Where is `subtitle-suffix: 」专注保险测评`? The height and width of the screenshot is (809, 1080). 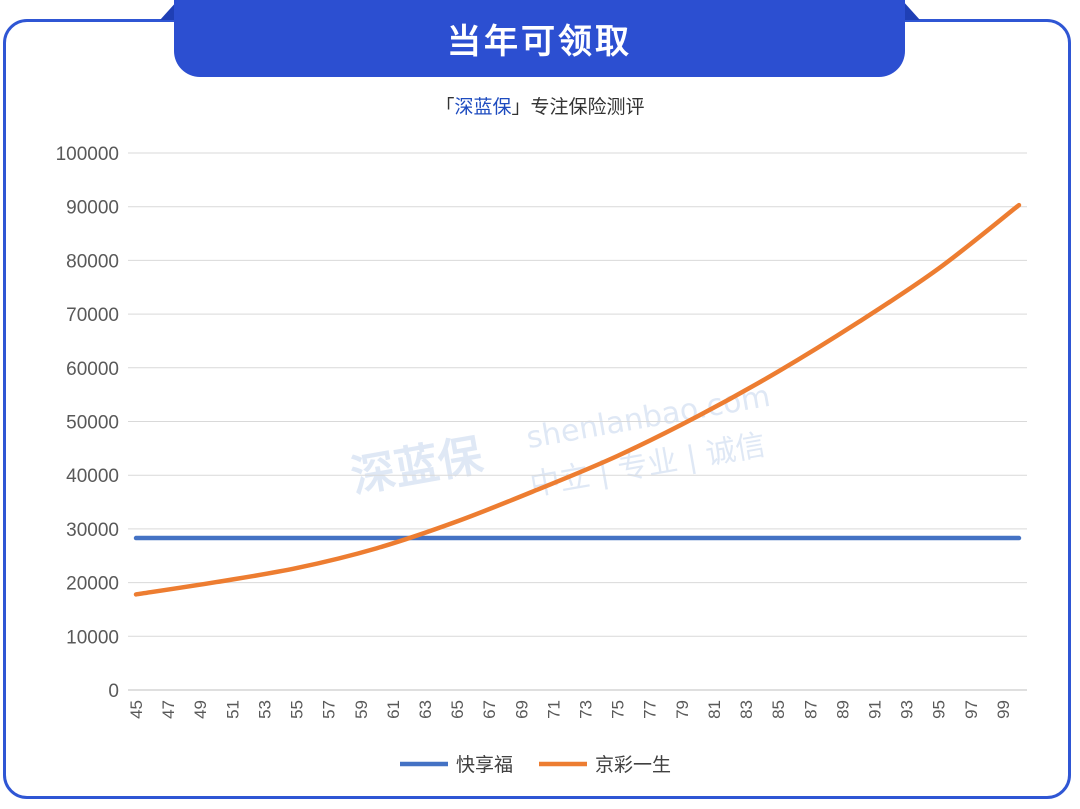 subtitle-suffix: 」专注保险测评 is located at coordinates (578, 107).